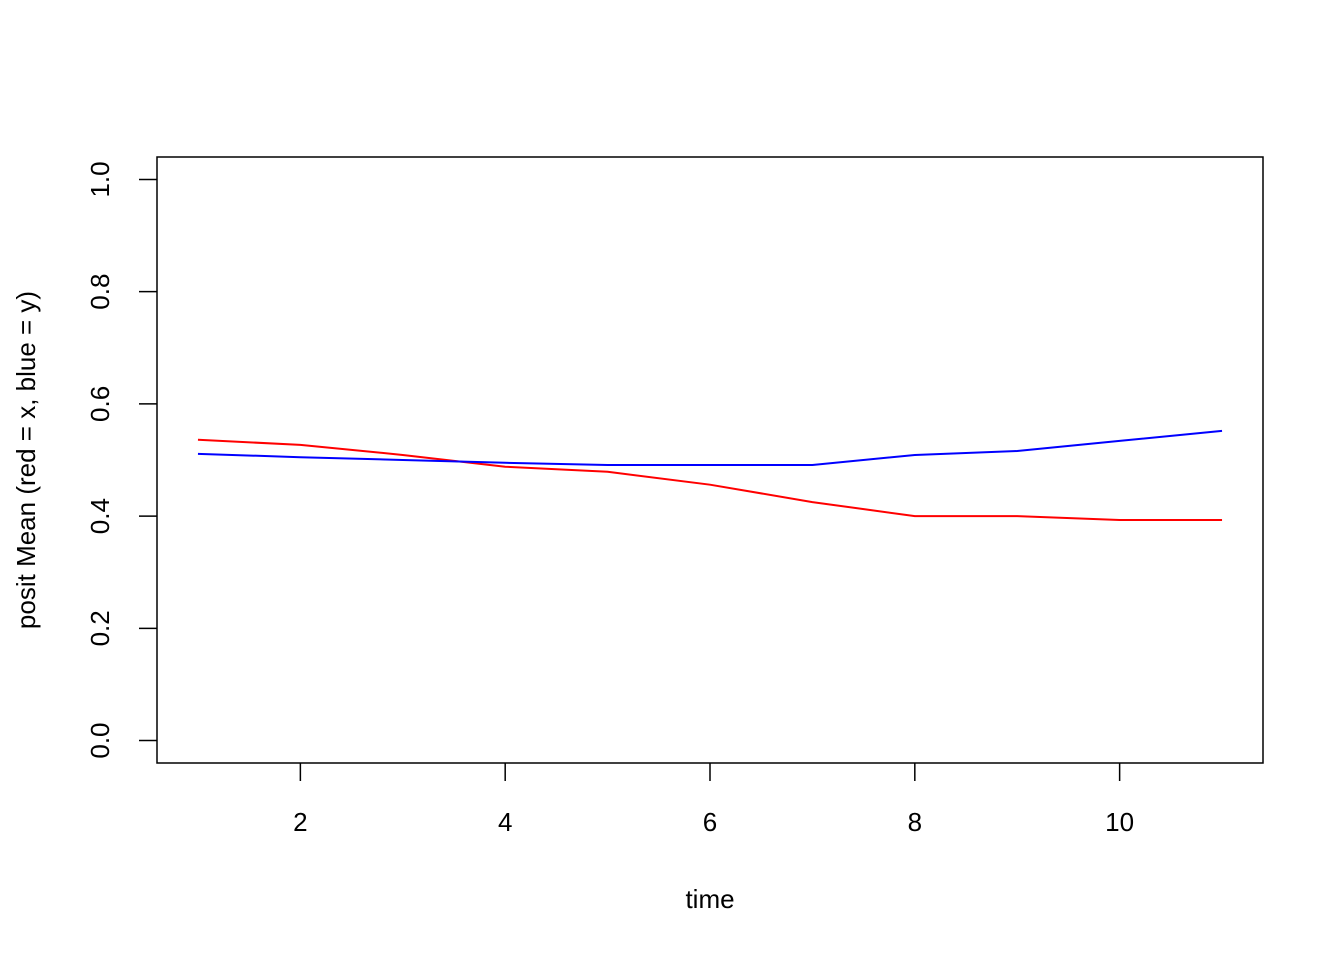 This screenshot has width=1344, height=960. What do you see at coordinates (100, 404) in the screenshot?
I see `y-tick-label: 0.6` at bounding box center [100, 404].